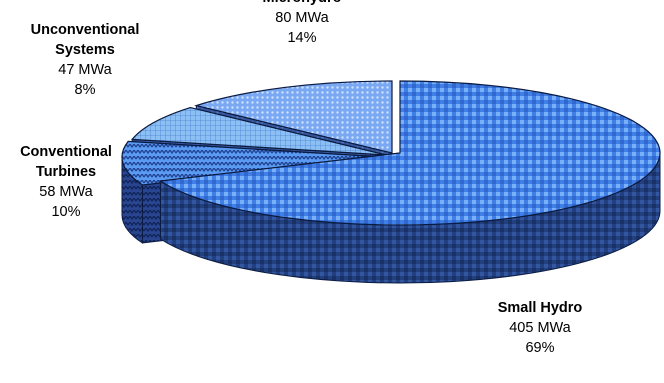 This screenshot has height=383, width=664. I want to click on label-name-conventional-turbines-1: Turbines, so click(66, 172).